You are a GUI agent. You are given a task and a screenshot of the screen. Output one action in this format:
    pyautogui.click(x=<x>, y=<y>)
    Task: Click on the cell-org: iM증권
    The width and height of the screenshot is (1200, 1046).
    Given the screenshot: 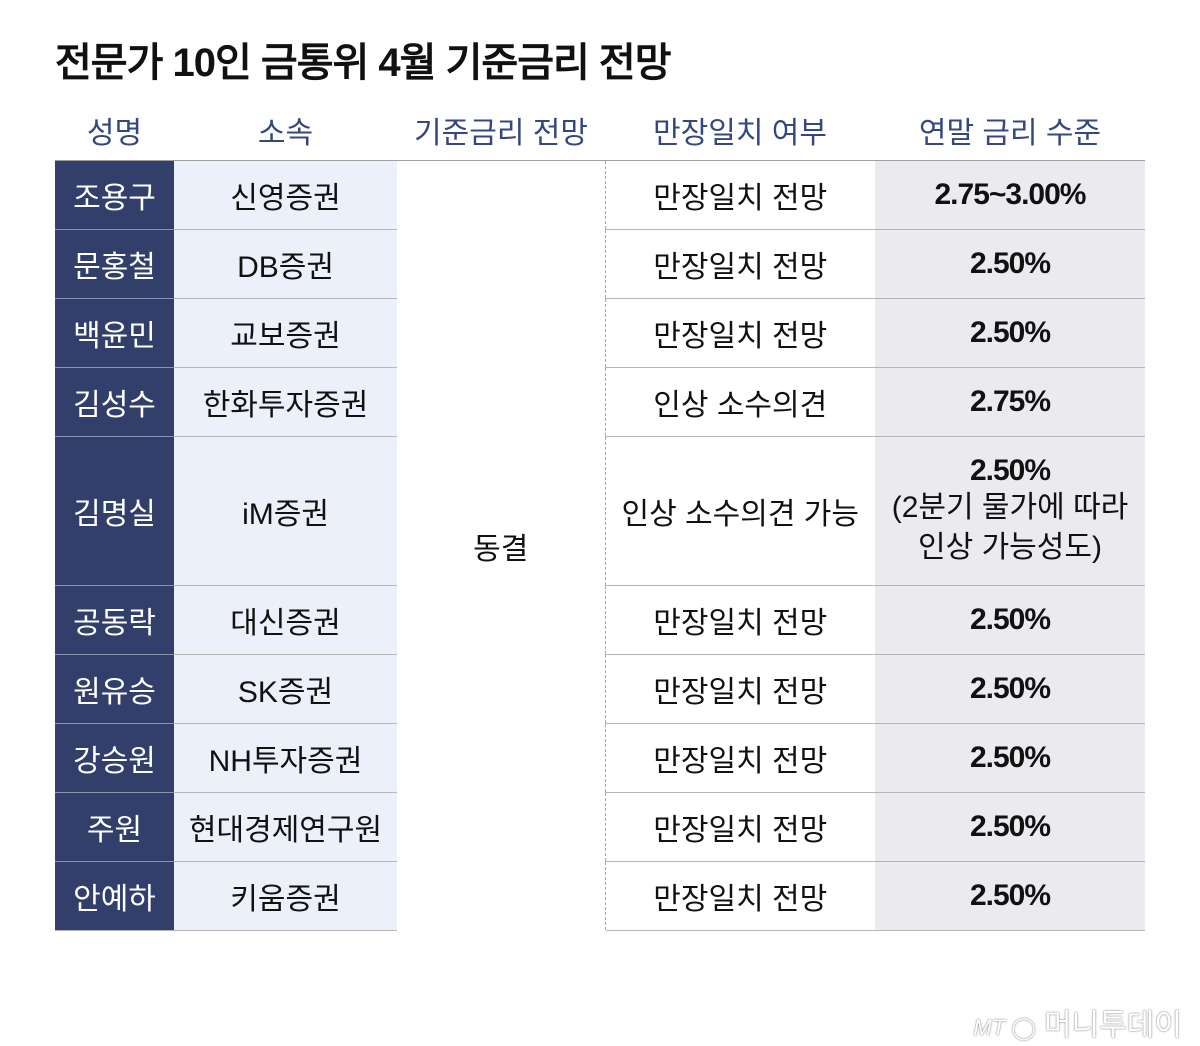 What is the action you would take?
    pyautogui.click(x=285, y=511)
    